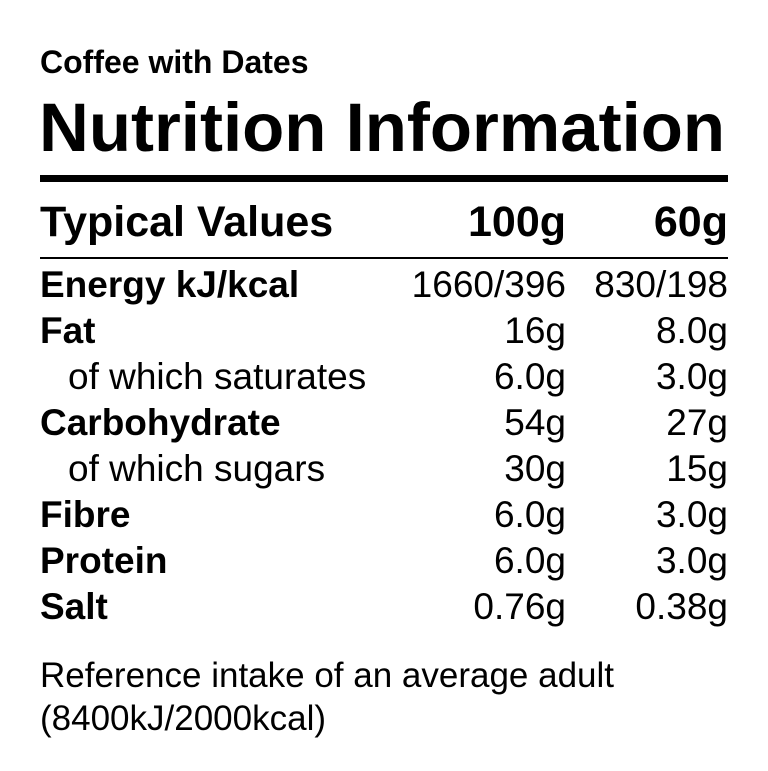 This screenshot has width=768, height=771. I want to click on product-name: Coffee with Dates, so click(174, 62).